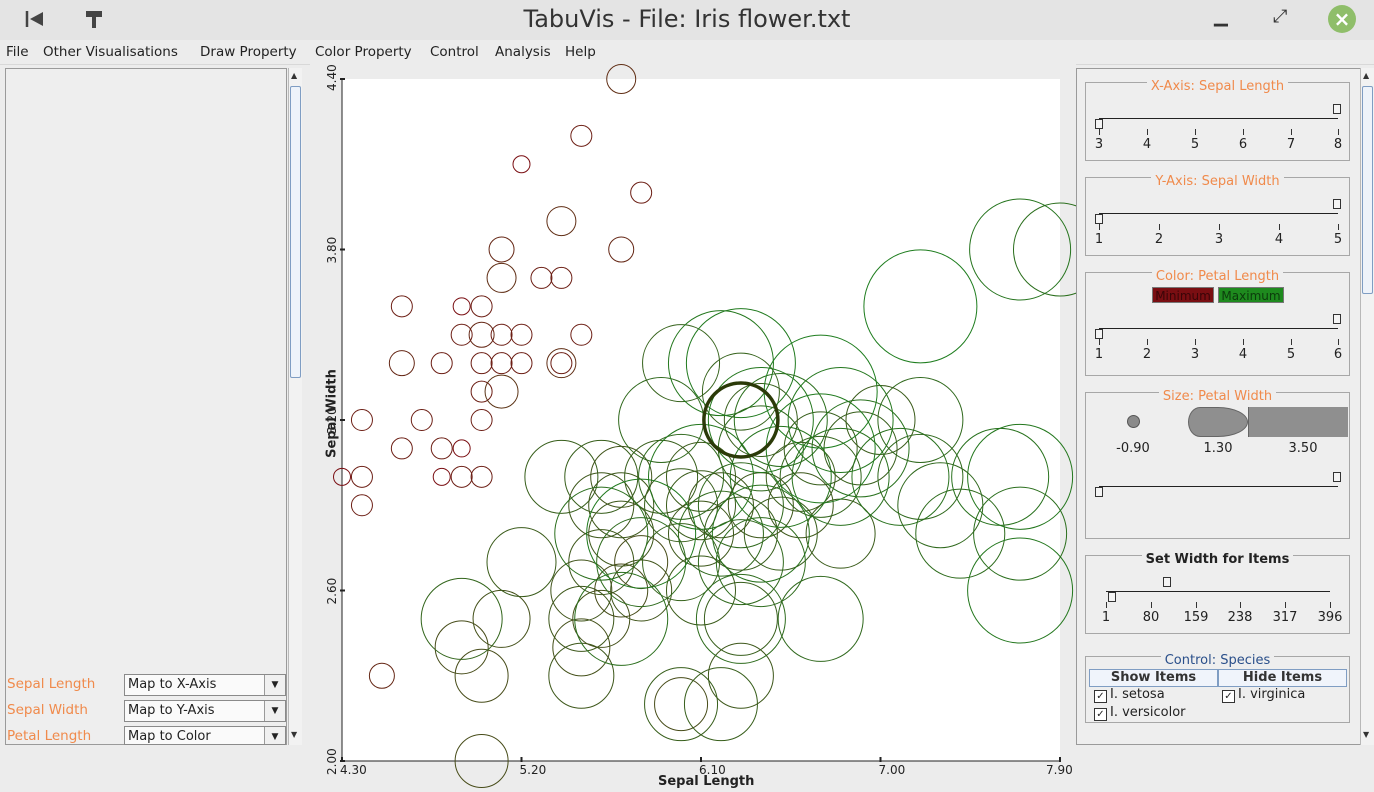 The width and height of the screenshot is (1374, 792). Describe the element at coordinates (1218, 486) in the screenshot. I see `size-slider` at that location.